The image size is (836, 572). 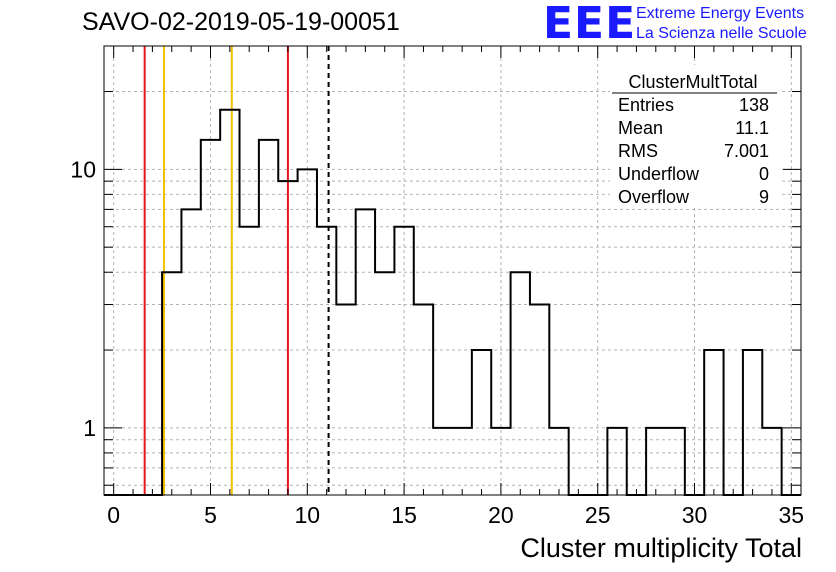 What do you see at coordinates (646, 105) in the screenshot?
I see `stats-label: Entries` at bounding box center [646, 105].